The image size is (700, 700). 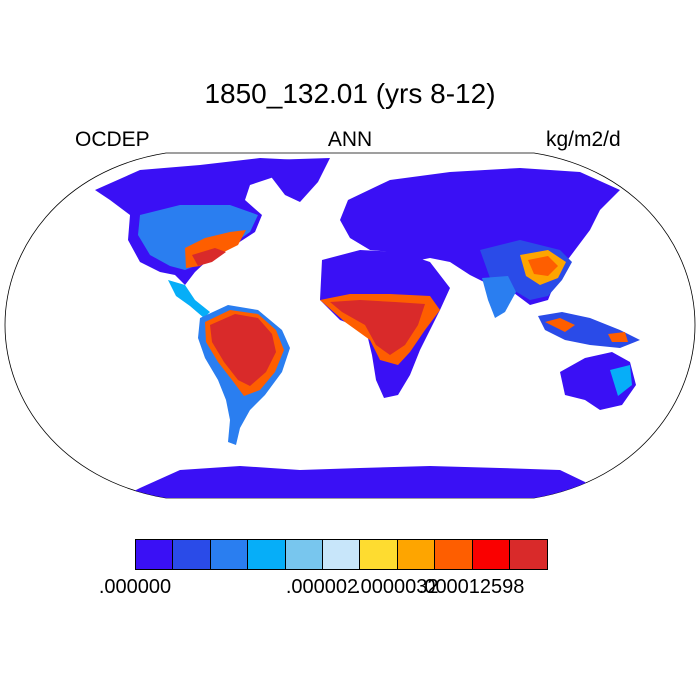 What do you see at coordinates (322, 587) in the screenshot?
I see `colorbar-tick-label: .000002` at bounding box center [322, 587].